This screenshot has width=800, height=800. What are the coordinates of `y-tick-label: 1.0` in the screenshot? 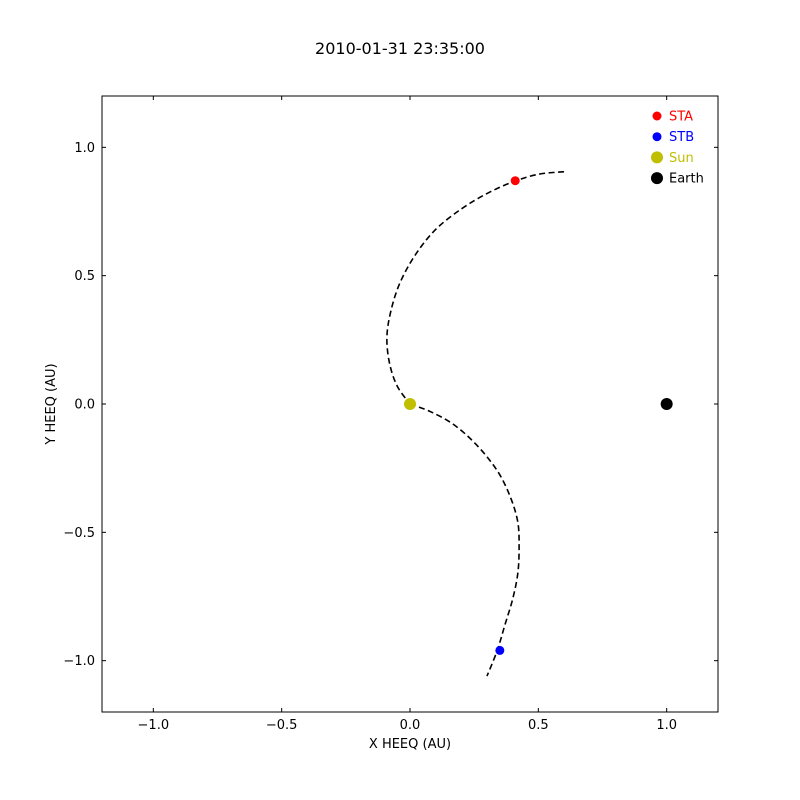 It's located at (84, 148).